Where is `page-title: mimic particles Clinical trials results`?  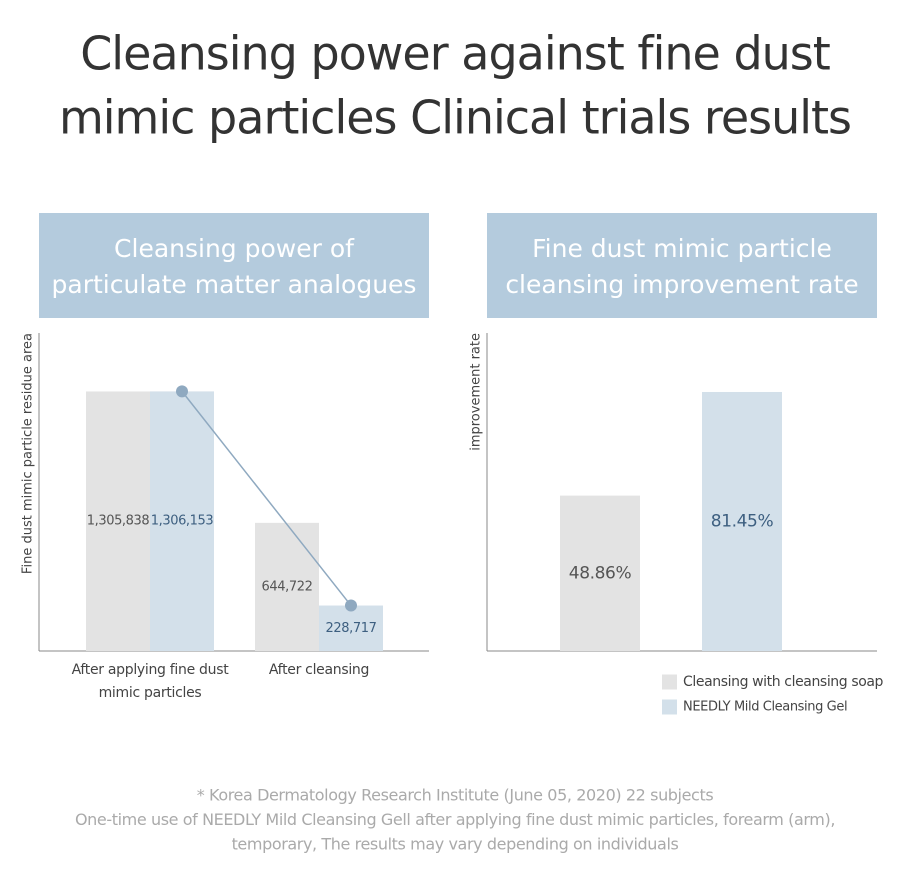
page-title: mimic particles Clinical trials results is located at coordinates (455, 118).